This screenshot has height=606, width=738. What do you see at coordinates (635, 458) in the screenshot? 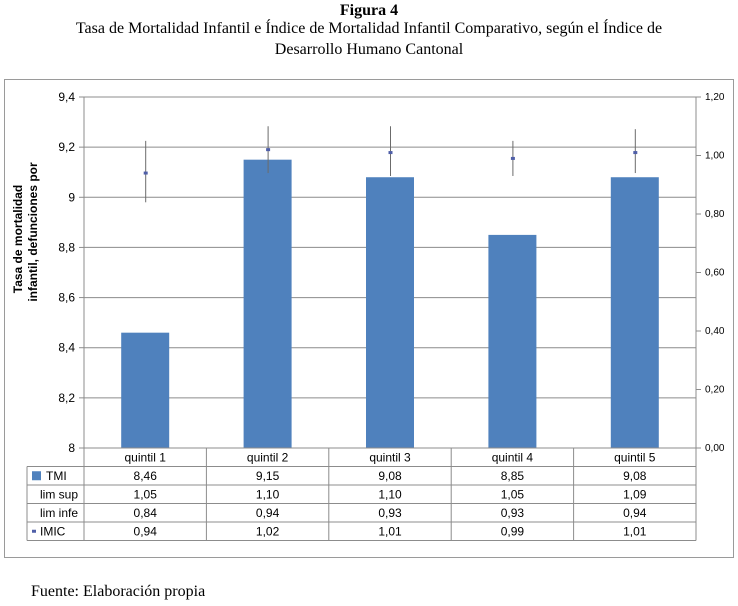
I see `category-label: quintil 5` at bounding box center [635, 458].